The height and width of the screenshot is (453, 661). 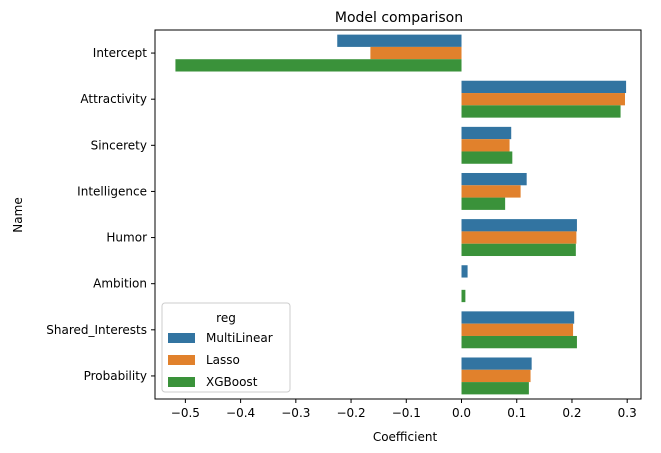 What do you see at coordinates (119, 145) in the screenshot?
I see `y-tick-label: Sincerety` at bounding box center [119, 145].